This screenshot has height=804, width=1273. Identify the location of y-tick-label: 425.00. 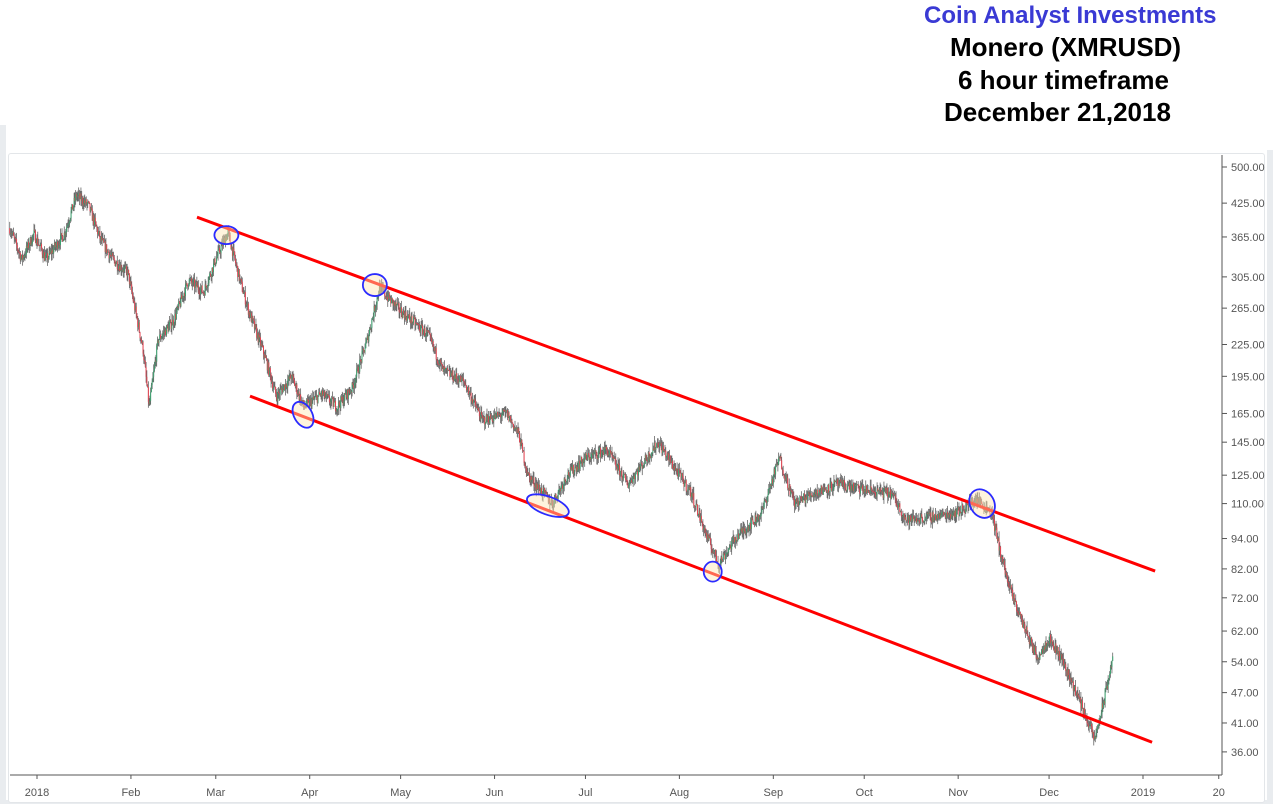
(1248, 204).